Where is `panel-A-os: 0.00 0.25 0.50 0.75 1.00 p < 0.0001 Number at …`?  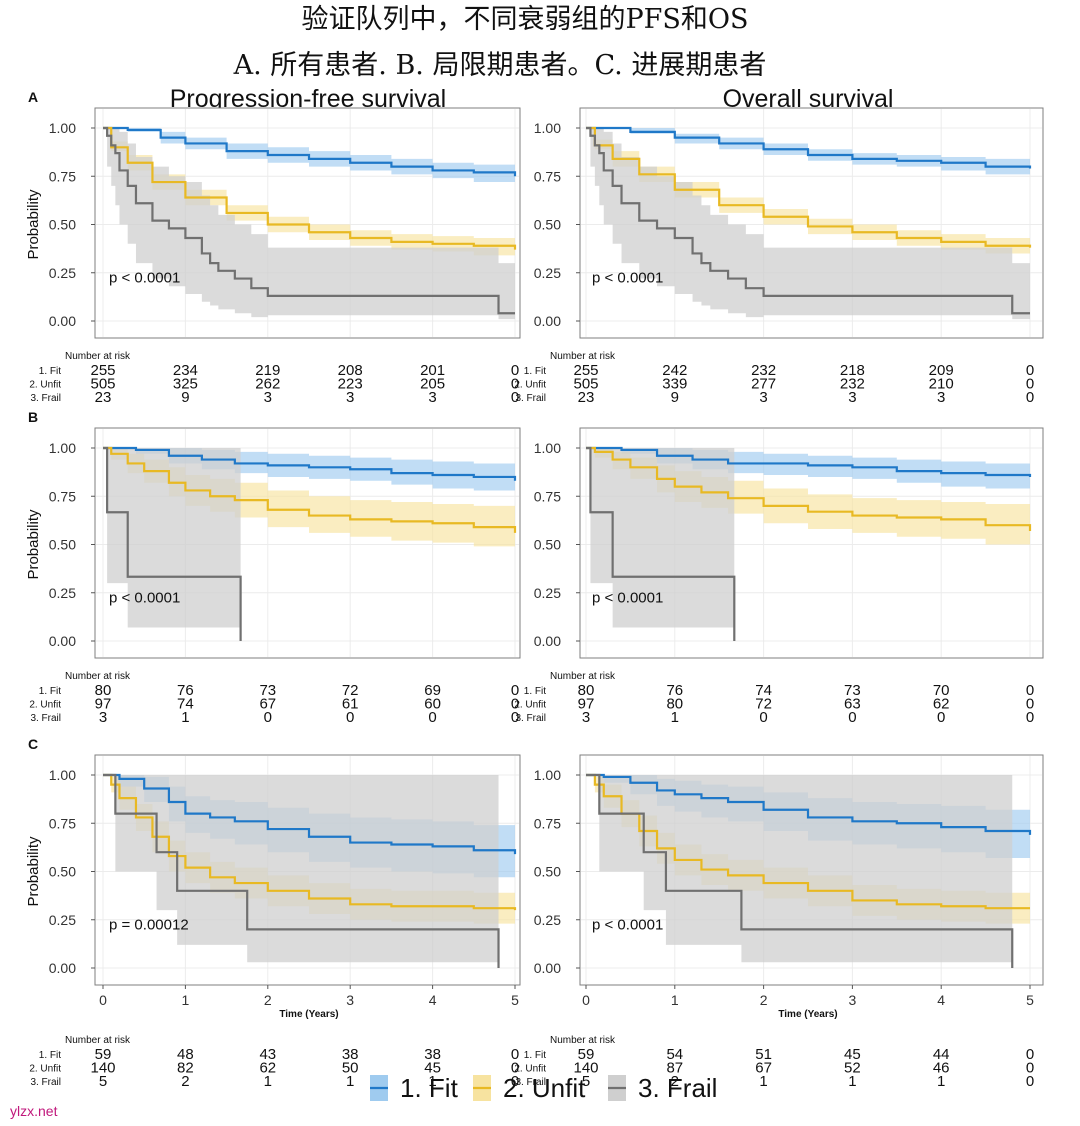
panel-A-os: 0.00 0.25 0.50 0.75 1.00 p < 0.0001 Number at … is located at coordinates (779, 256).